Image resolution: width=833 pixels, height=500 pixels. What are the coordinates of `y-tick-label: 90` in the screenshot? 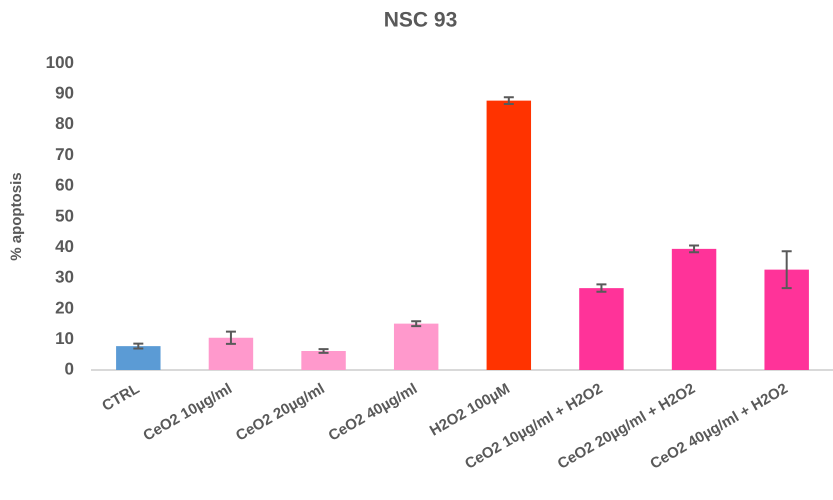 It's located at (64, 93).